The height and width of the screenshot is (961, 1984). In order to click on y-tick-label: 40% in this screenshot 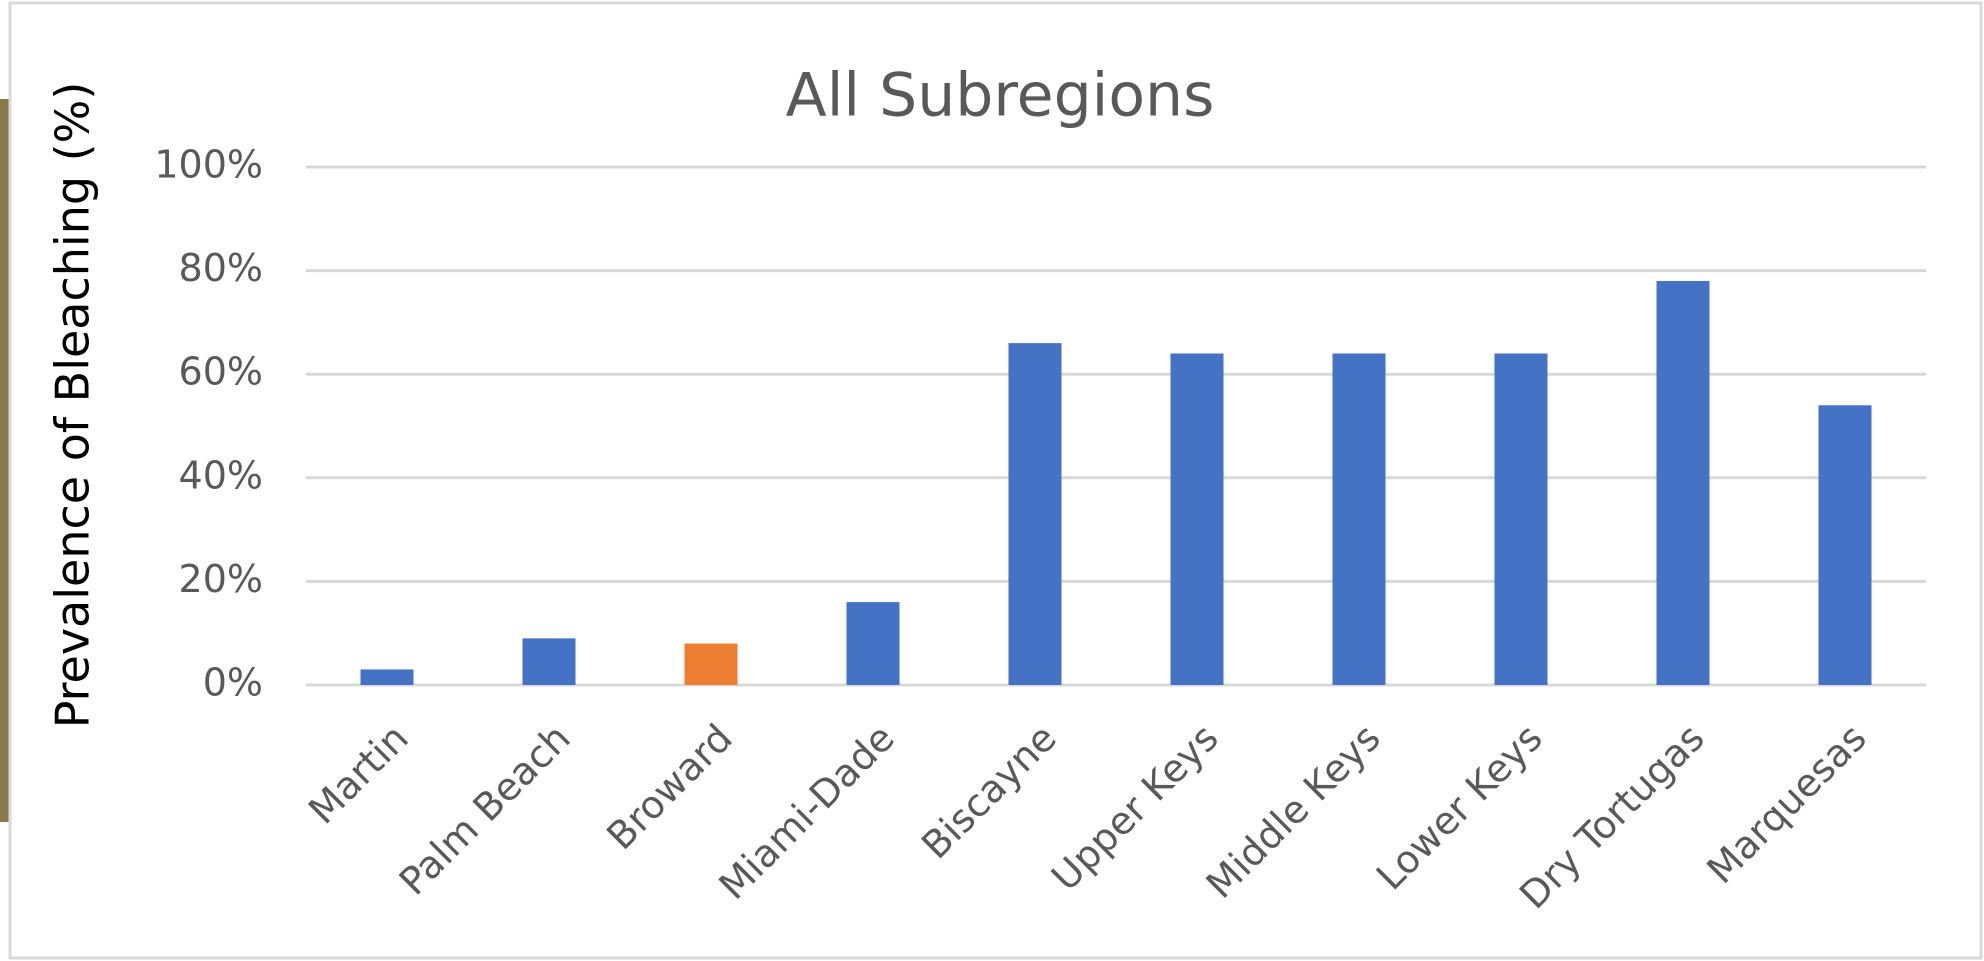, I will do `click(221, 475)`.